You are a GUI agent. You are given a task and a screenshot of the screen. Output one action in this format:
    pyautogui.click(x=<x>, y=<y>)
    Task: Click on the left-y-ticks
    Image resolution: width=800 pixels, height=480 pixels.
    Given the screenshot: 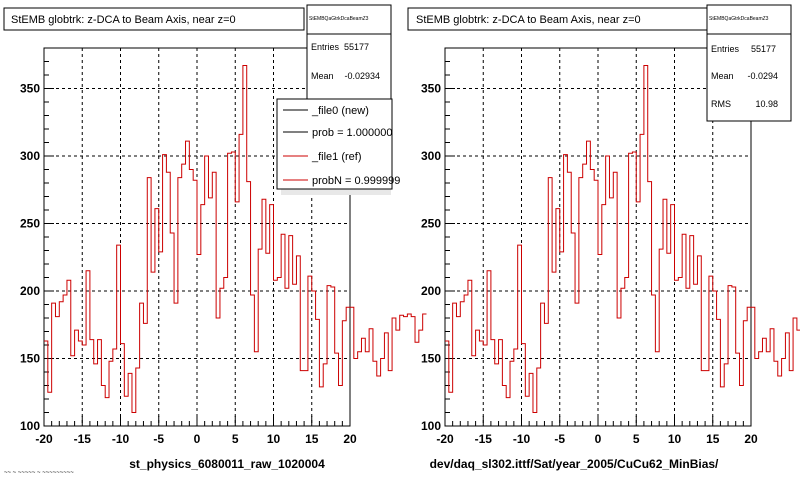 What is the action you would take?
    pyautogui.click(x=49, y=237)
    